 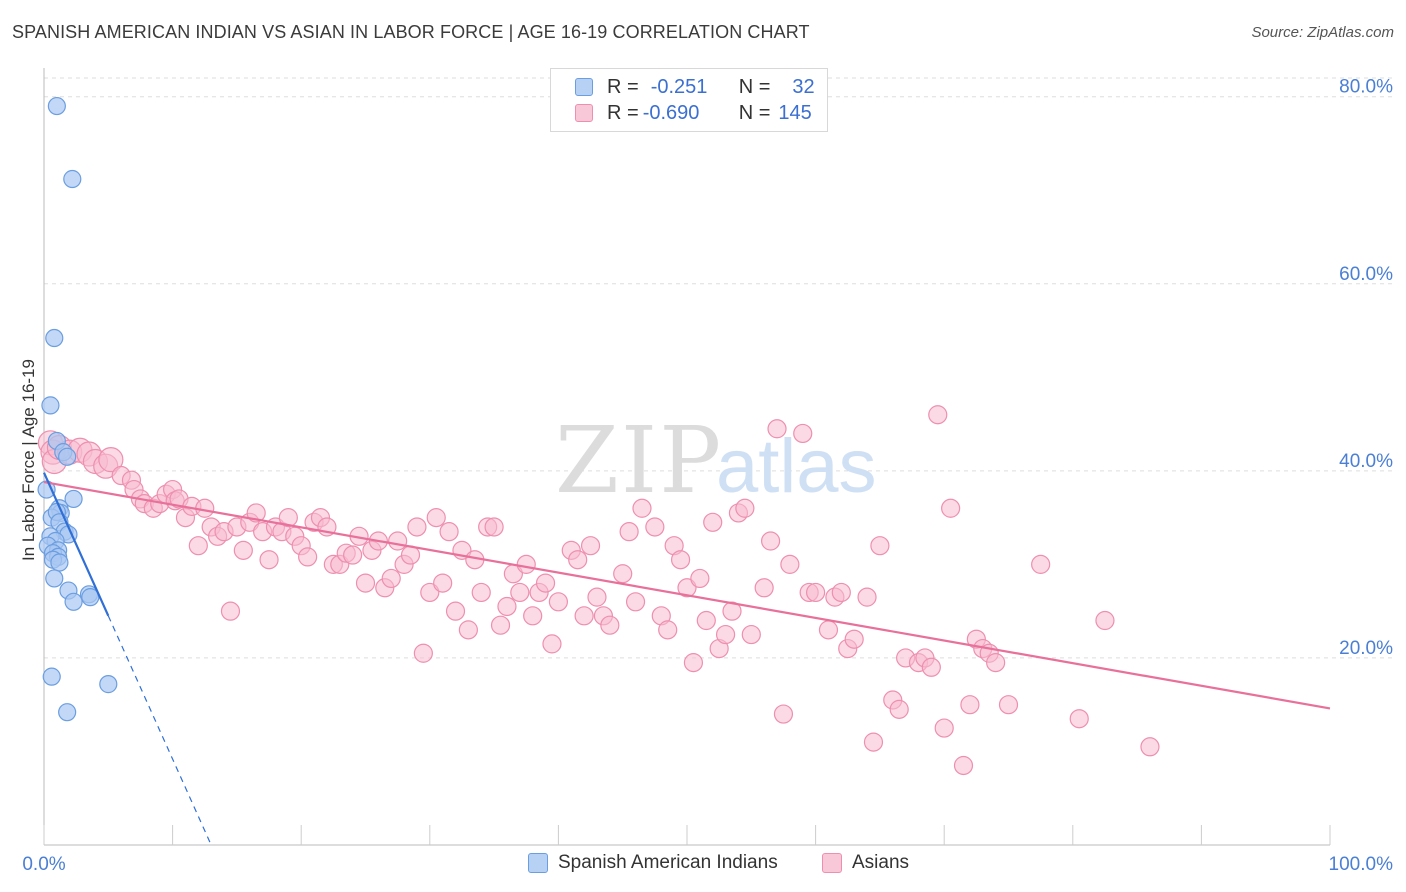 I want to click on stats-legend: R = -0.251 N = 32 R = -0.690 N = 145, so click(x=689, y=100).